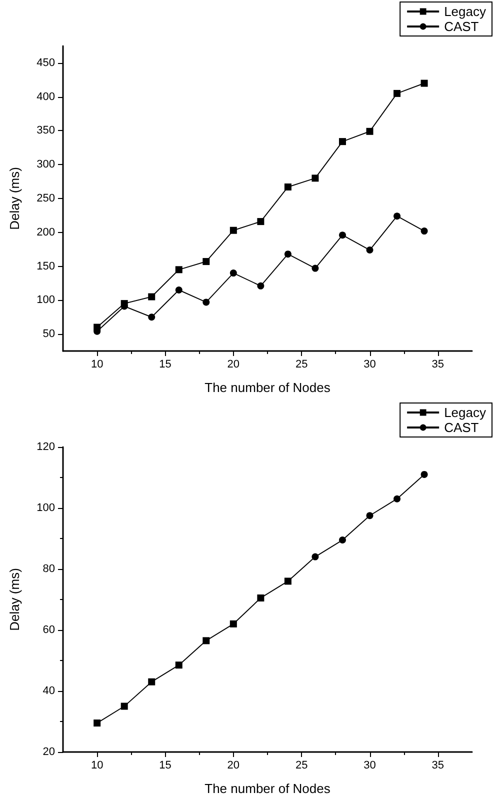  I want to click on y-tick-label: 300, so click(45, 164).